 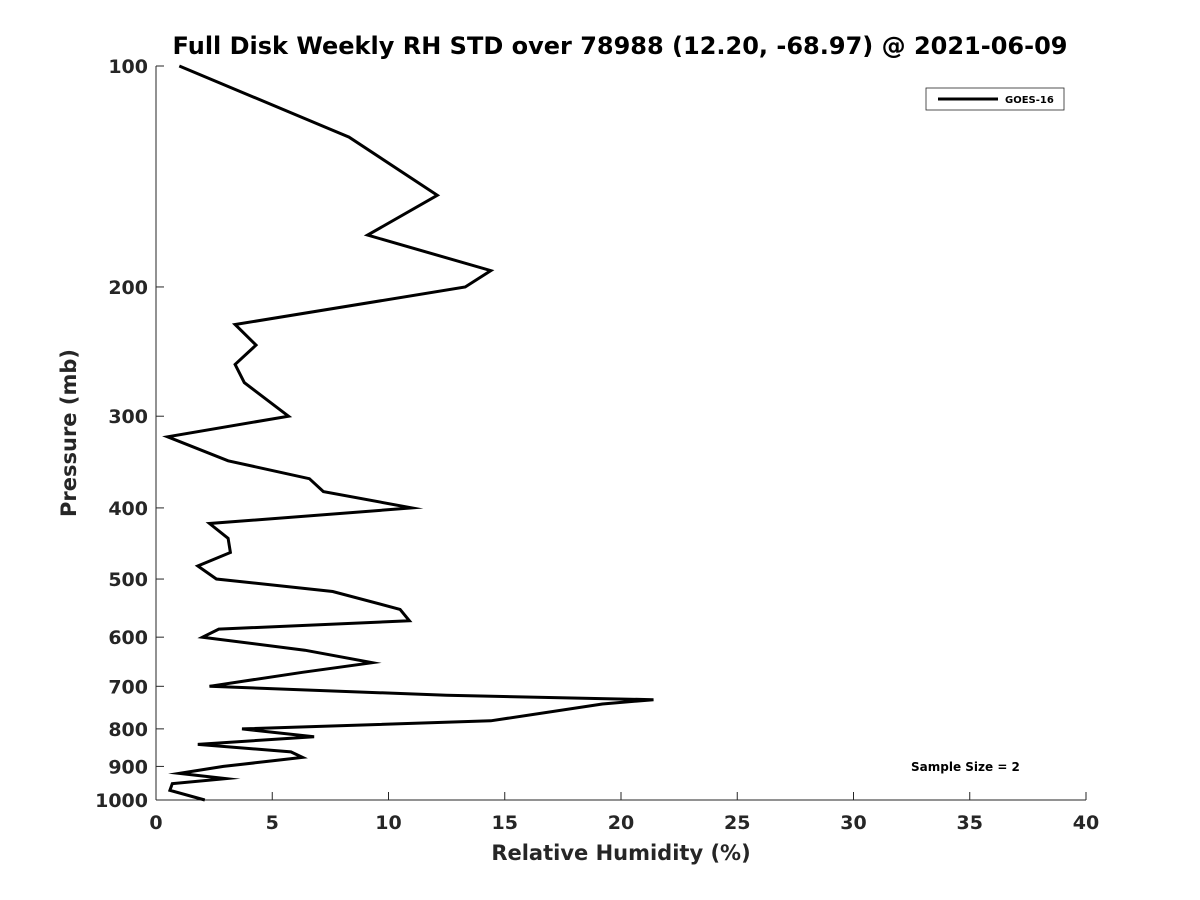 What do you see at coordinates (737, 823) in the screenshot?
I see `x-tick-label: 25` at bounding box center [737, 823].